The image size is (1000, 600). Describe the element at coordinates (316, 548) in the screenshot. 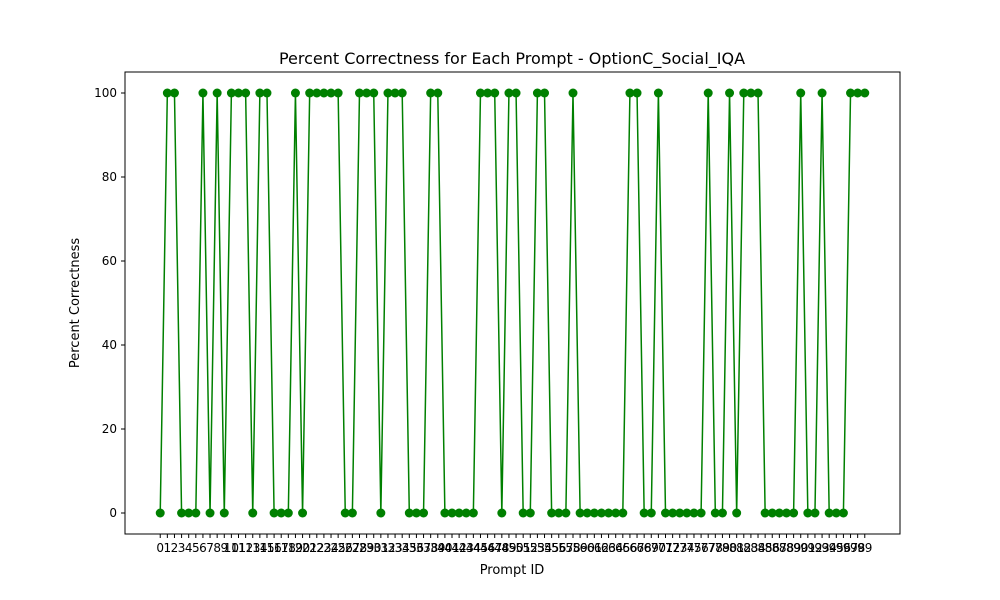

I see `x-tick-label: 22` at that location.